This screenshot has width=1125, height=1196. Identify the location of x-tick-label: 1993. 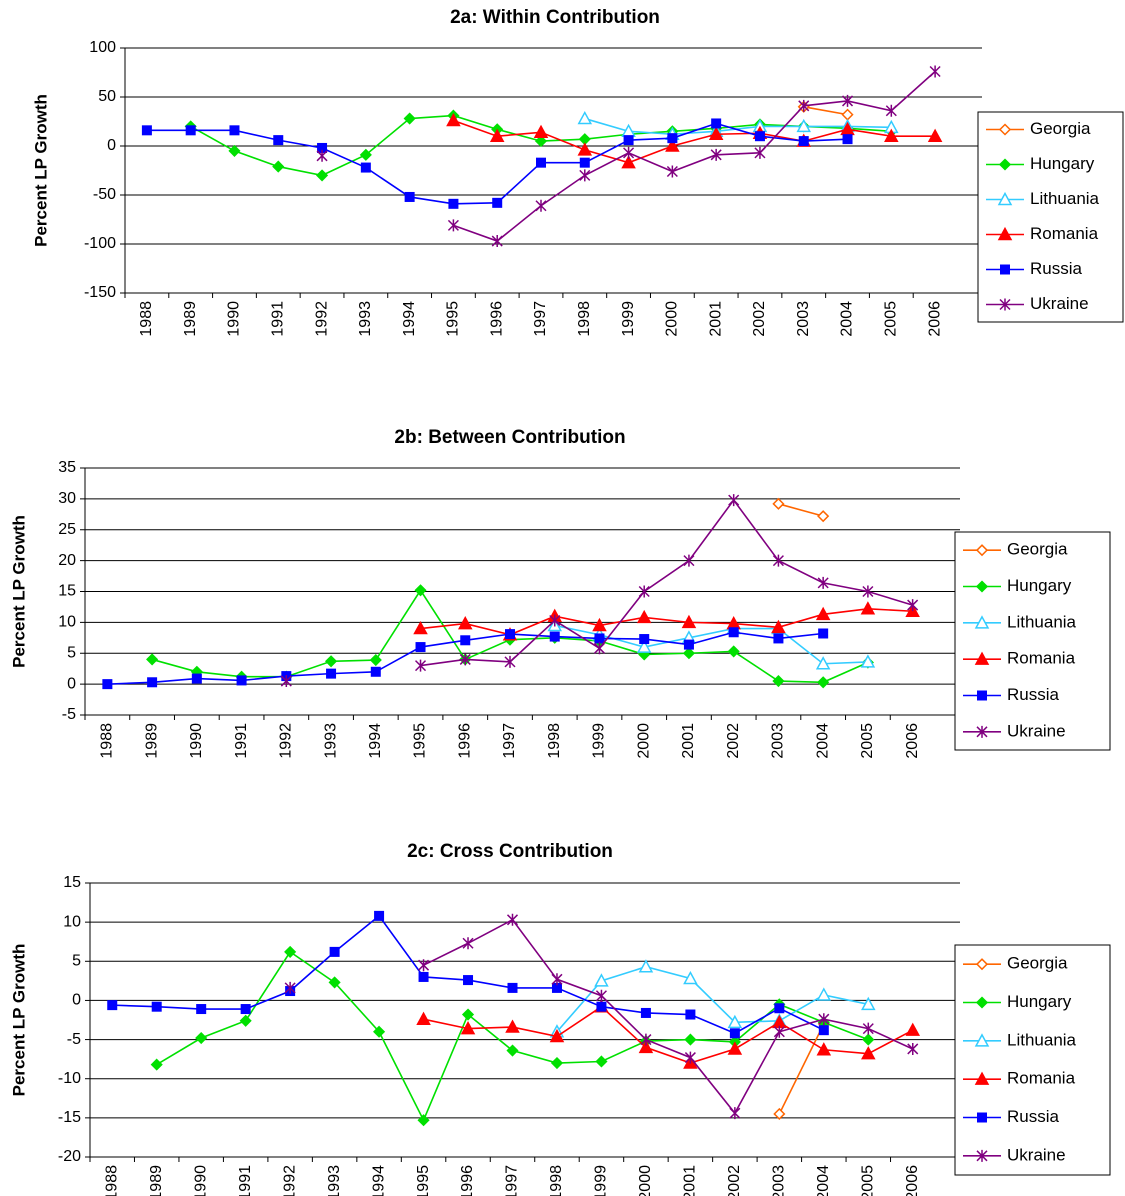
(334, 1180).